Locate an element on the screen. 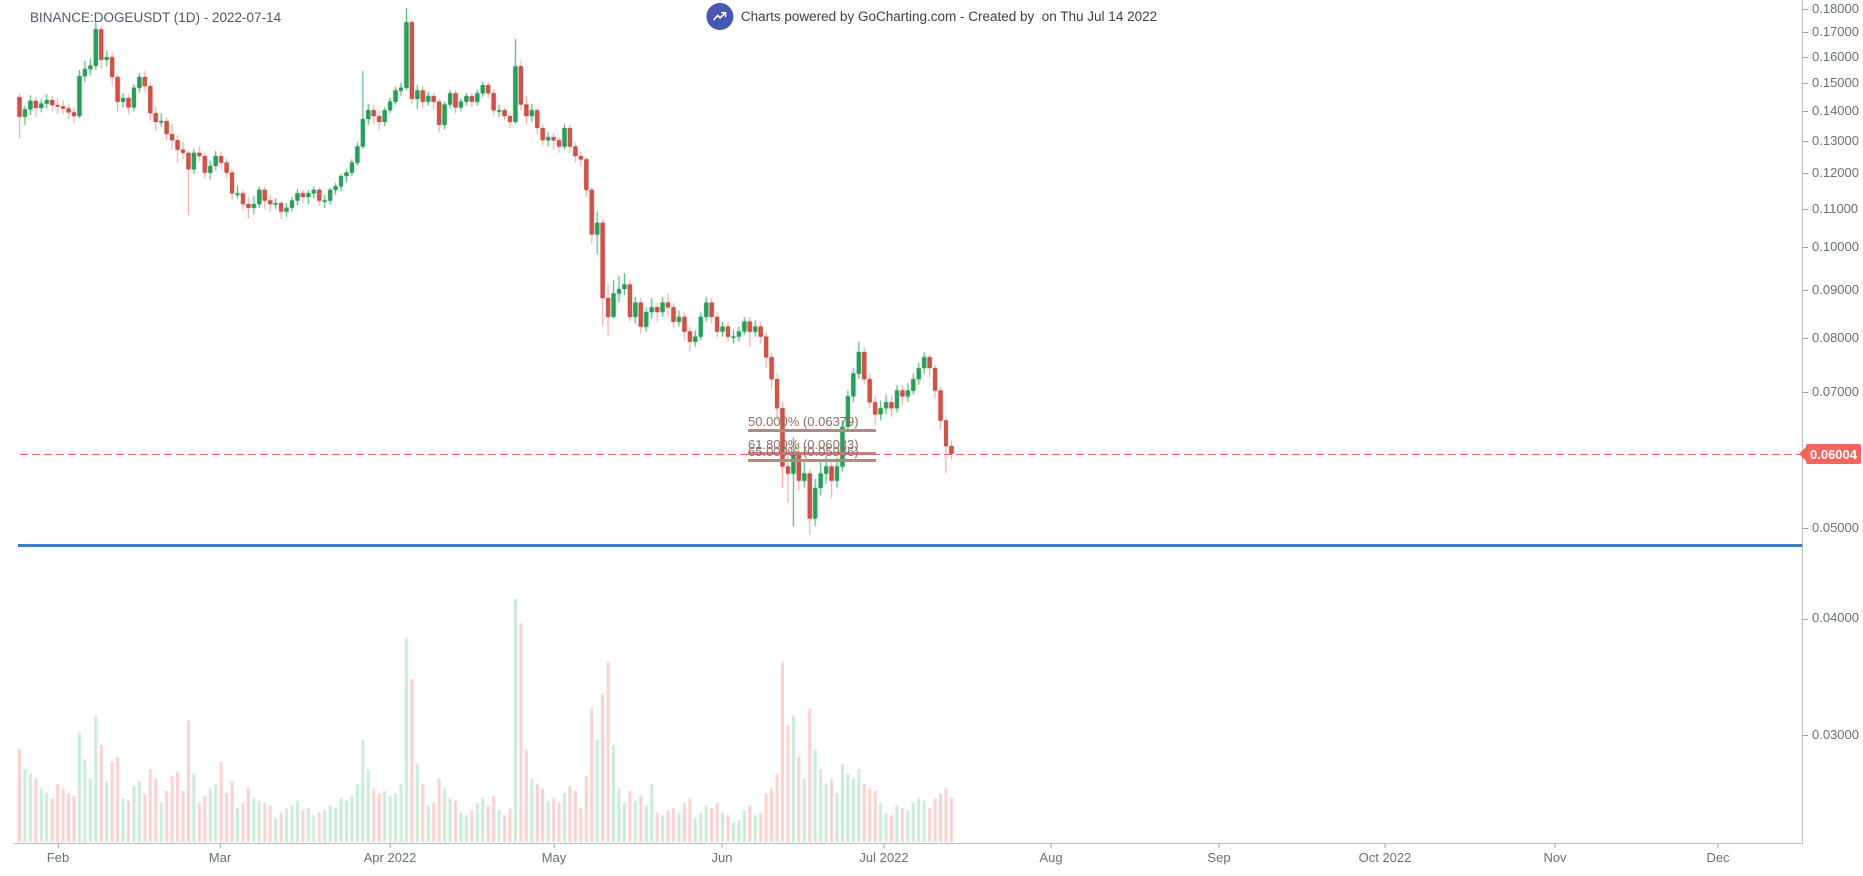 The height and width of the screenshot is (876, 1863). x-axis-line is located at coordinates (908, 843).